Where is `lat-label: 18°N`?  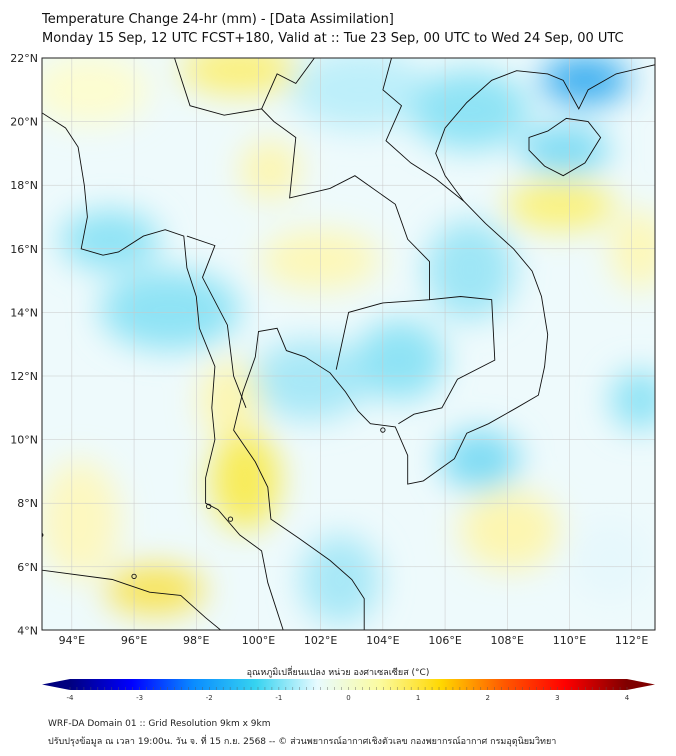
lat-label: 18°N is located at coordinates (24, 185).